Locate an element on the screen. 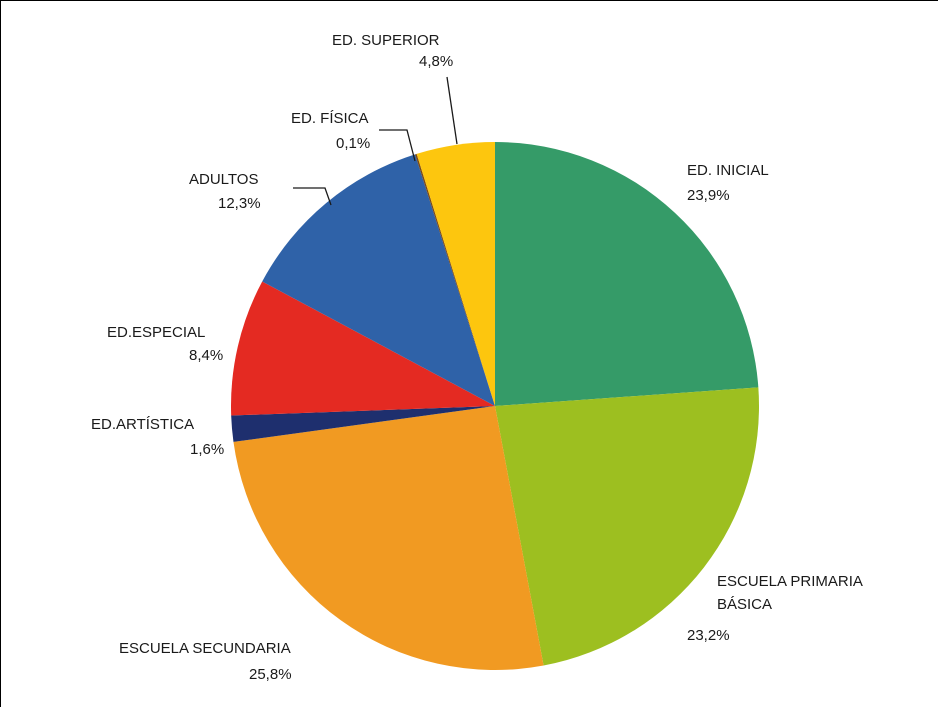 The height and width of the screenshot is (708, 938). slice-value-escuela-secundaria: 25,8% is located at coordinates (270, 674).